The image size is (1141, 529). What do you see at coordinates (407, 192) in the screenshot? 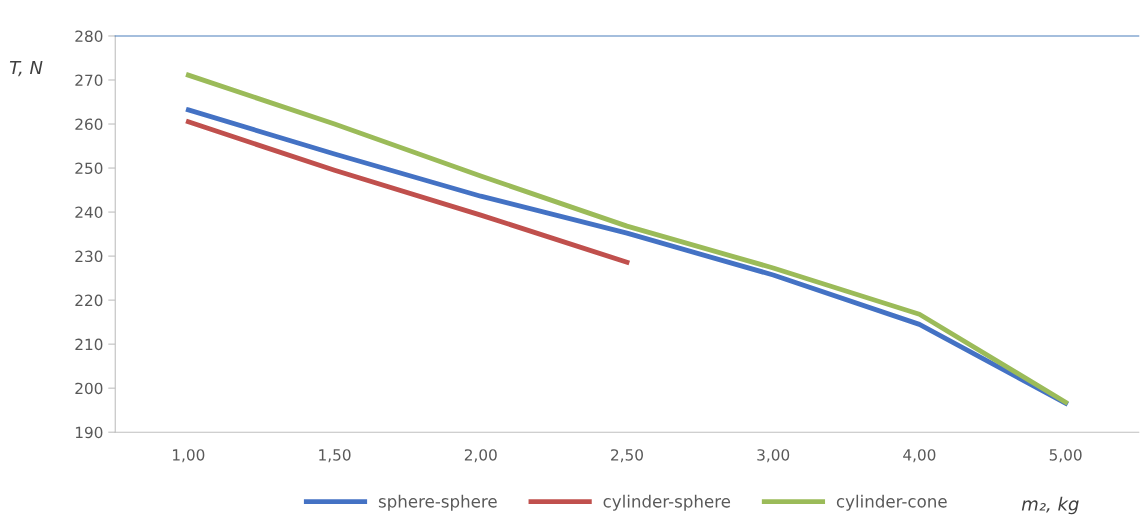
I see `line-series` at bounding box center [407, 192].